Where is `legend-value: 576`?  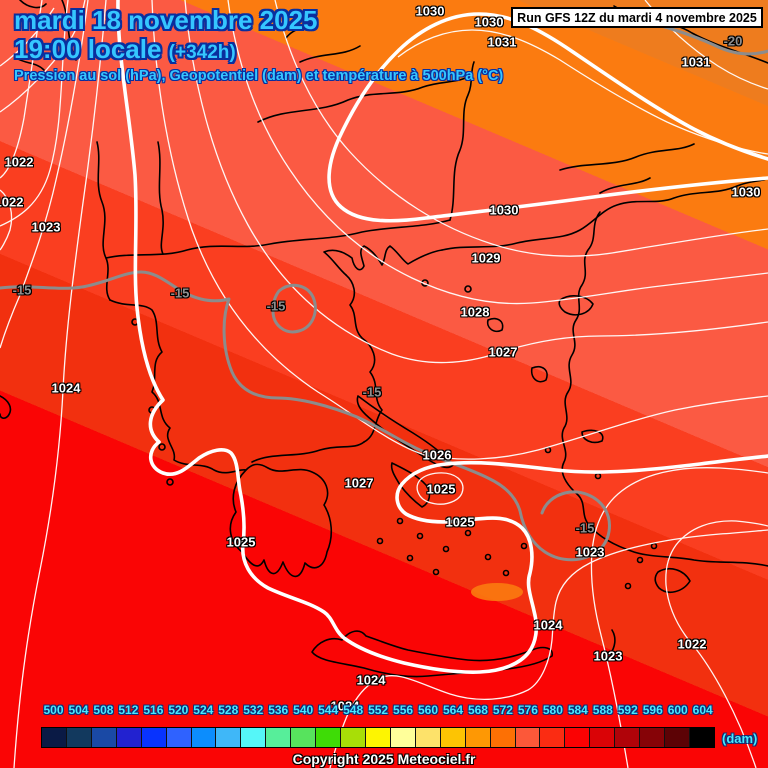
legend-value: 576 is located at coordinates (527, 710).